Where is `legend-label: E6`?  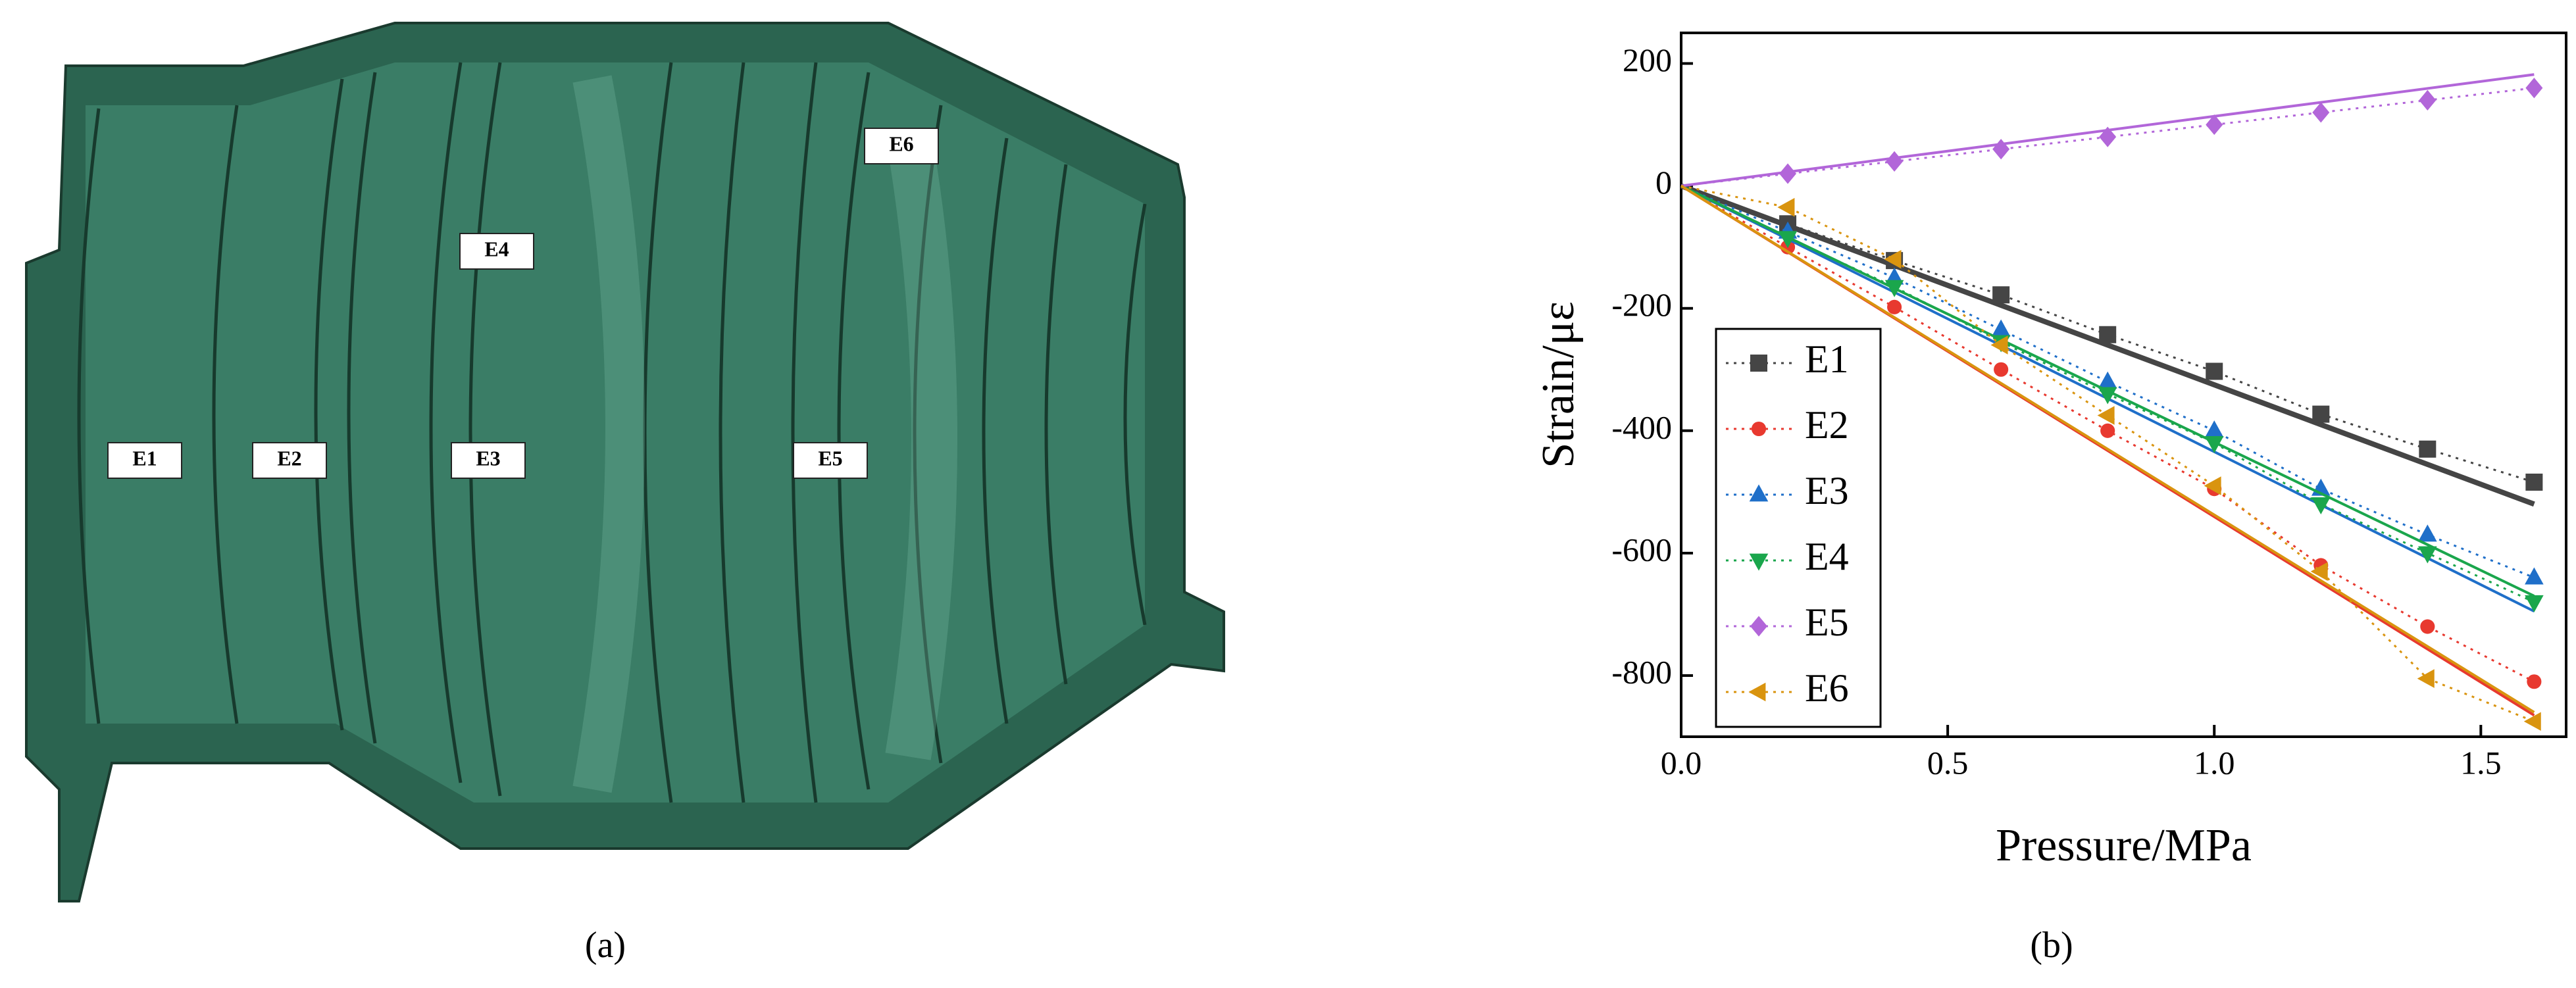
legend-label: E6 is located at coordinates (1827, 688).